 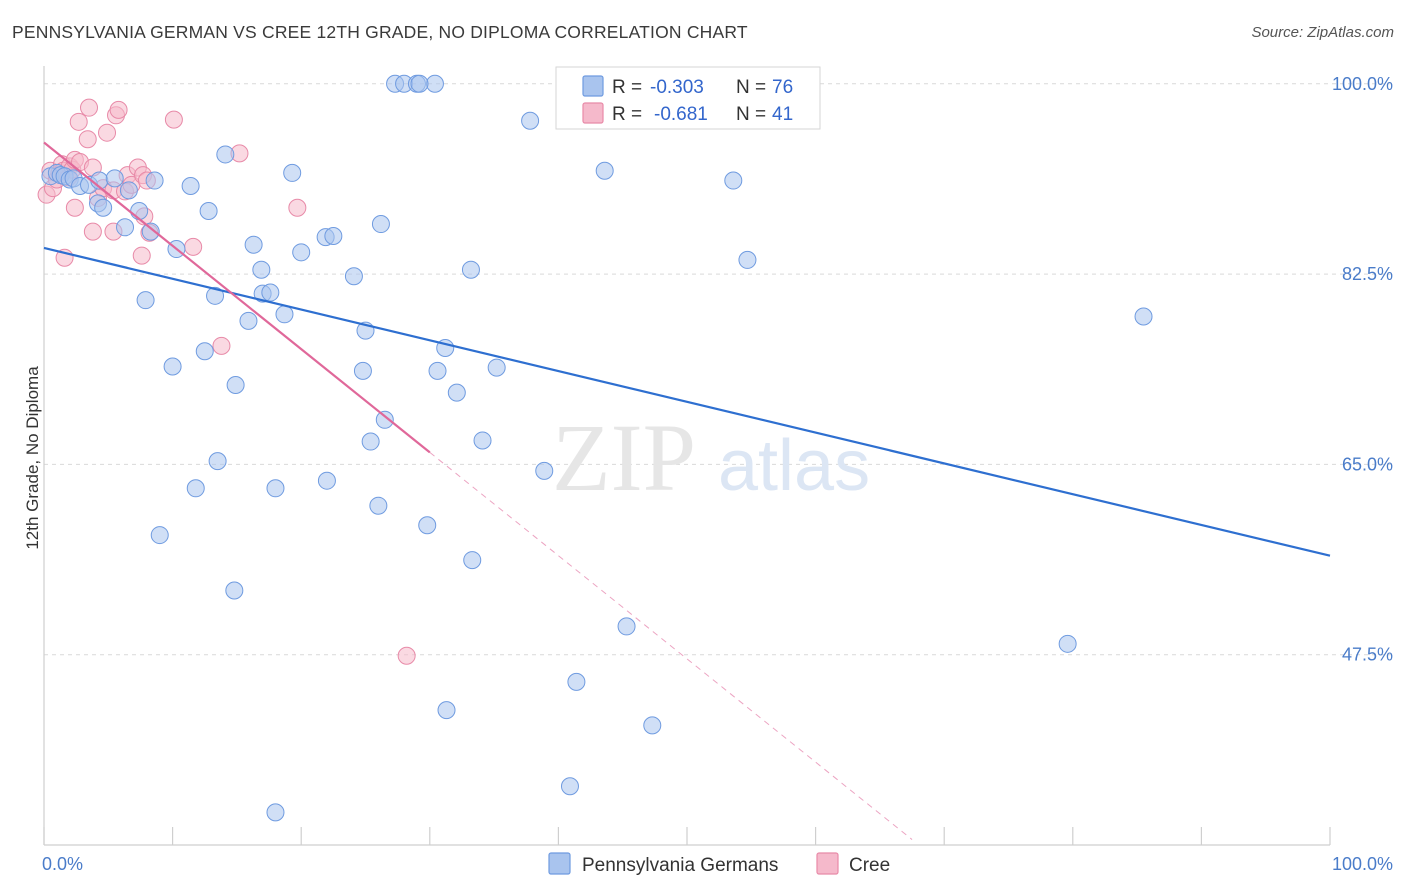 What do you see at coordinates (681, 114) in the screenshot?
I see `legend-r-value-2: -0.681` at bounding box center [681, 114].